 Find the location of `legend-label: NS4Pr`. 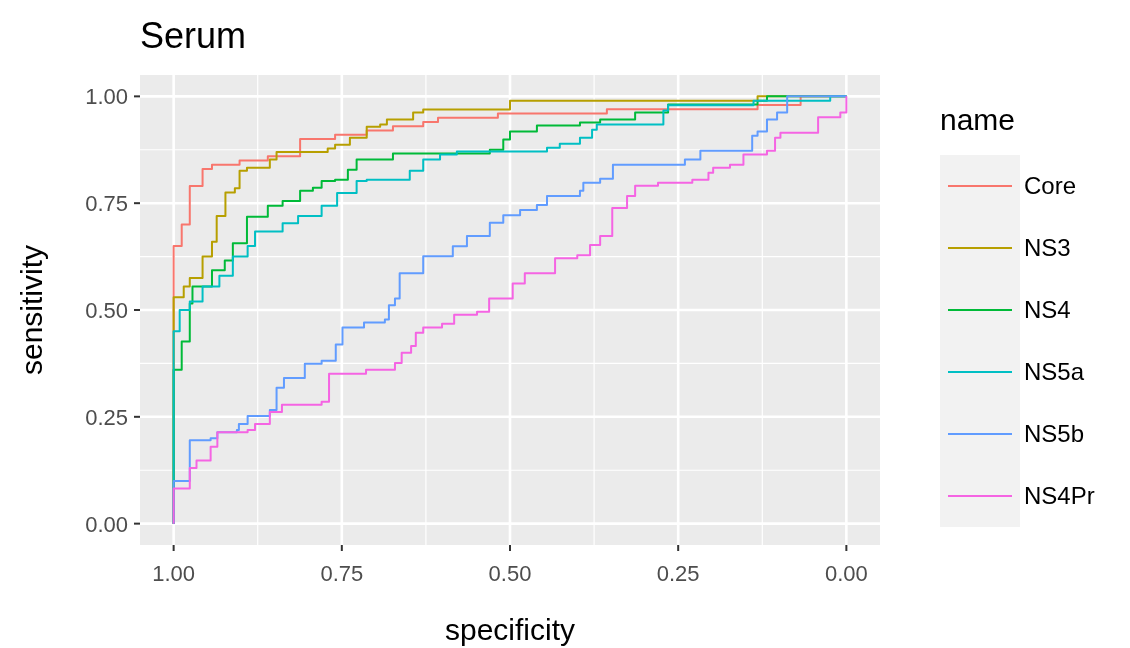

legend-label: NS4Pr is located at coordinates (1059, 495).